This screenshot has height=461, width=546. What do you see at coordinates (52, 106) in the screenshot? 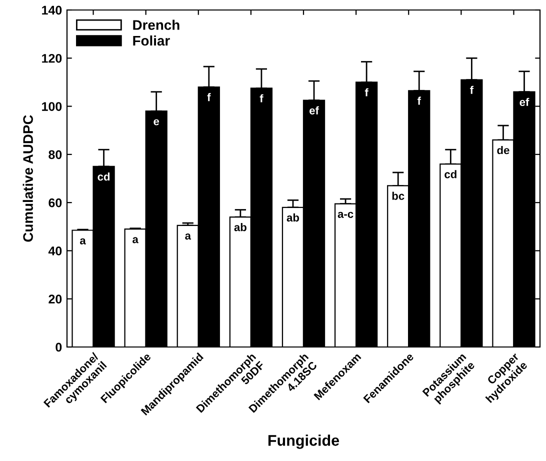
I see `y-tick-label: 100` at bounding box center [52, 106].